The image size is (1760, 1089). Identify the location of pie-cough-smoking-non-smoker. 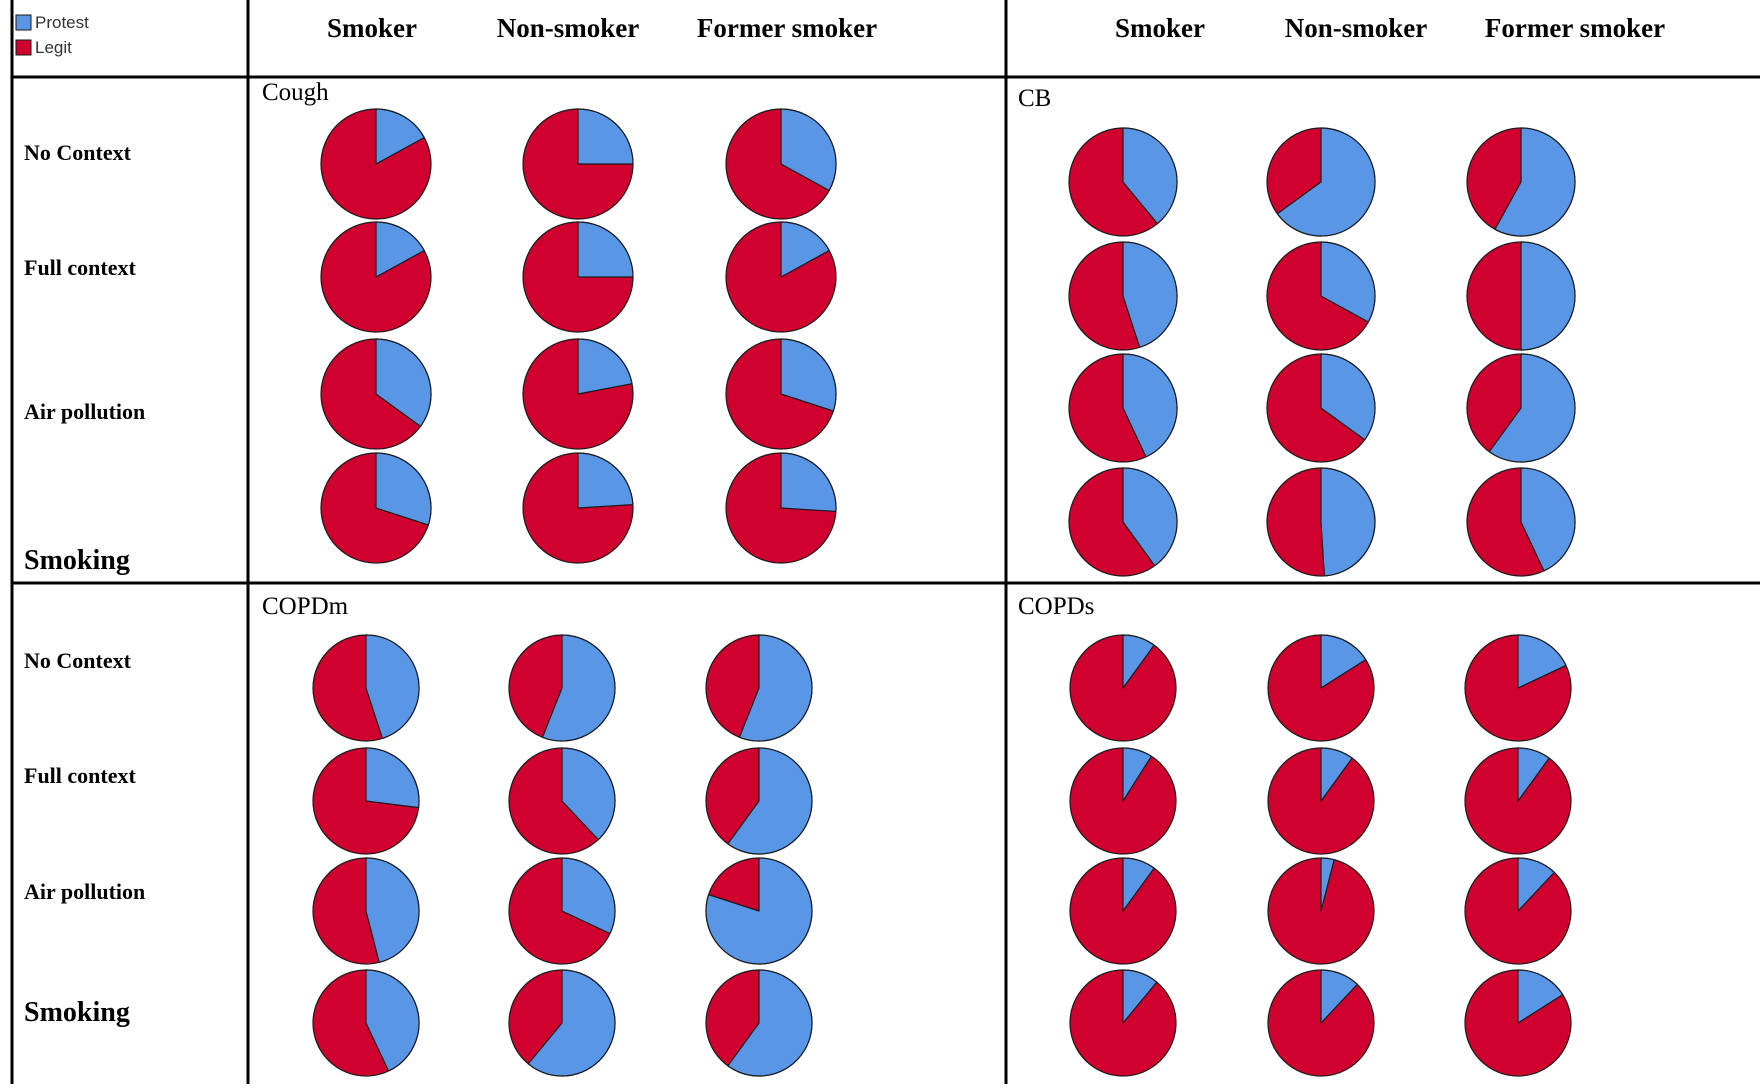
(578, 508).